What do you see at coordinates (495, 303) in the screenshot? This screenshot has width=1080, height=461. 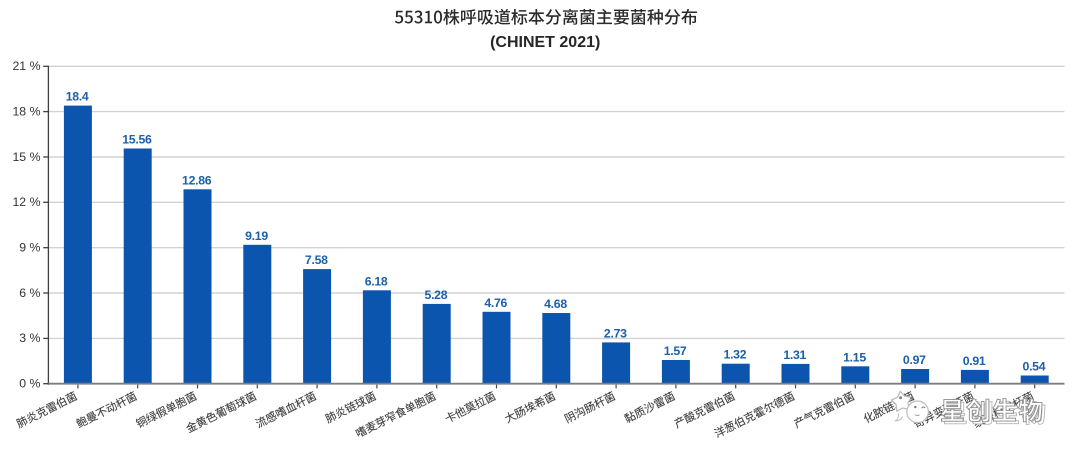 I see `svg-text: 4.76` at bounding box center [495, 303].